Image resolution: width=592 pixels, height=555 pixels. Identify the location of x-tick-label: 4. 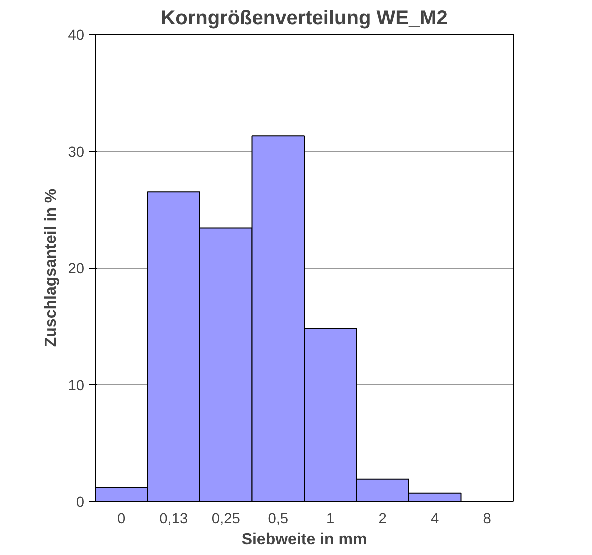
(435, 520).